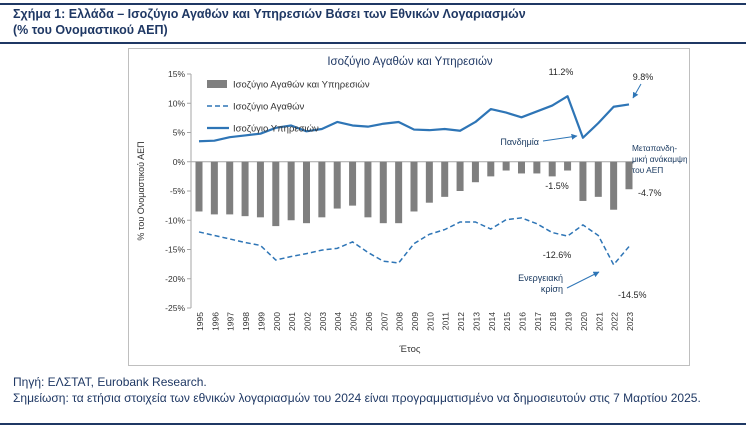 The image size is (746, 428). What do you see at coordinates (176, 103) in the screenshot?
I see `y-tick-label: 10%` at bounding box center [176, 103].